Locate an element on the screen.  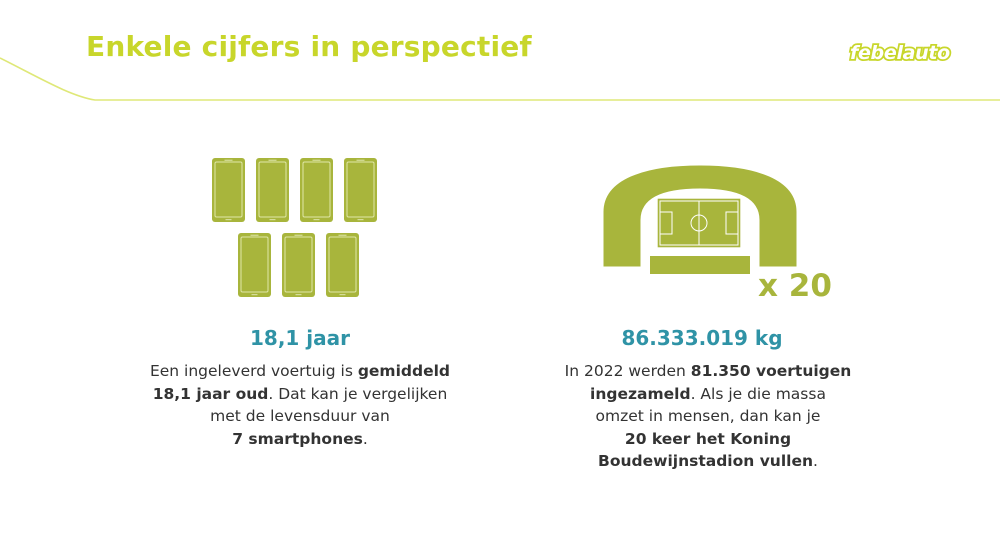
smartphones-icon is located at coordinates (294, 227).